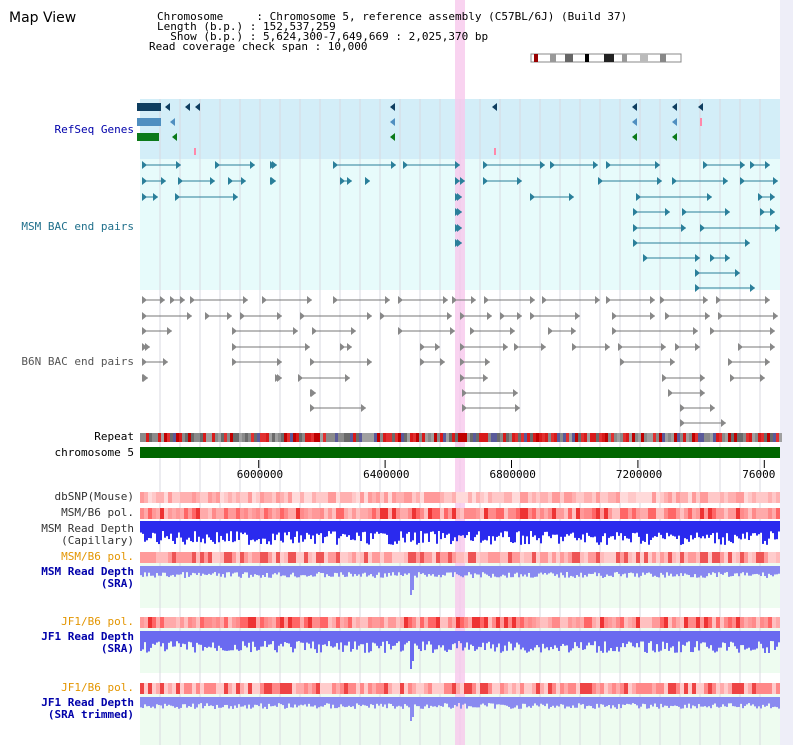  I want to click on track-label-msm-bac: MSM BAC end pairs, so click(77, 226).